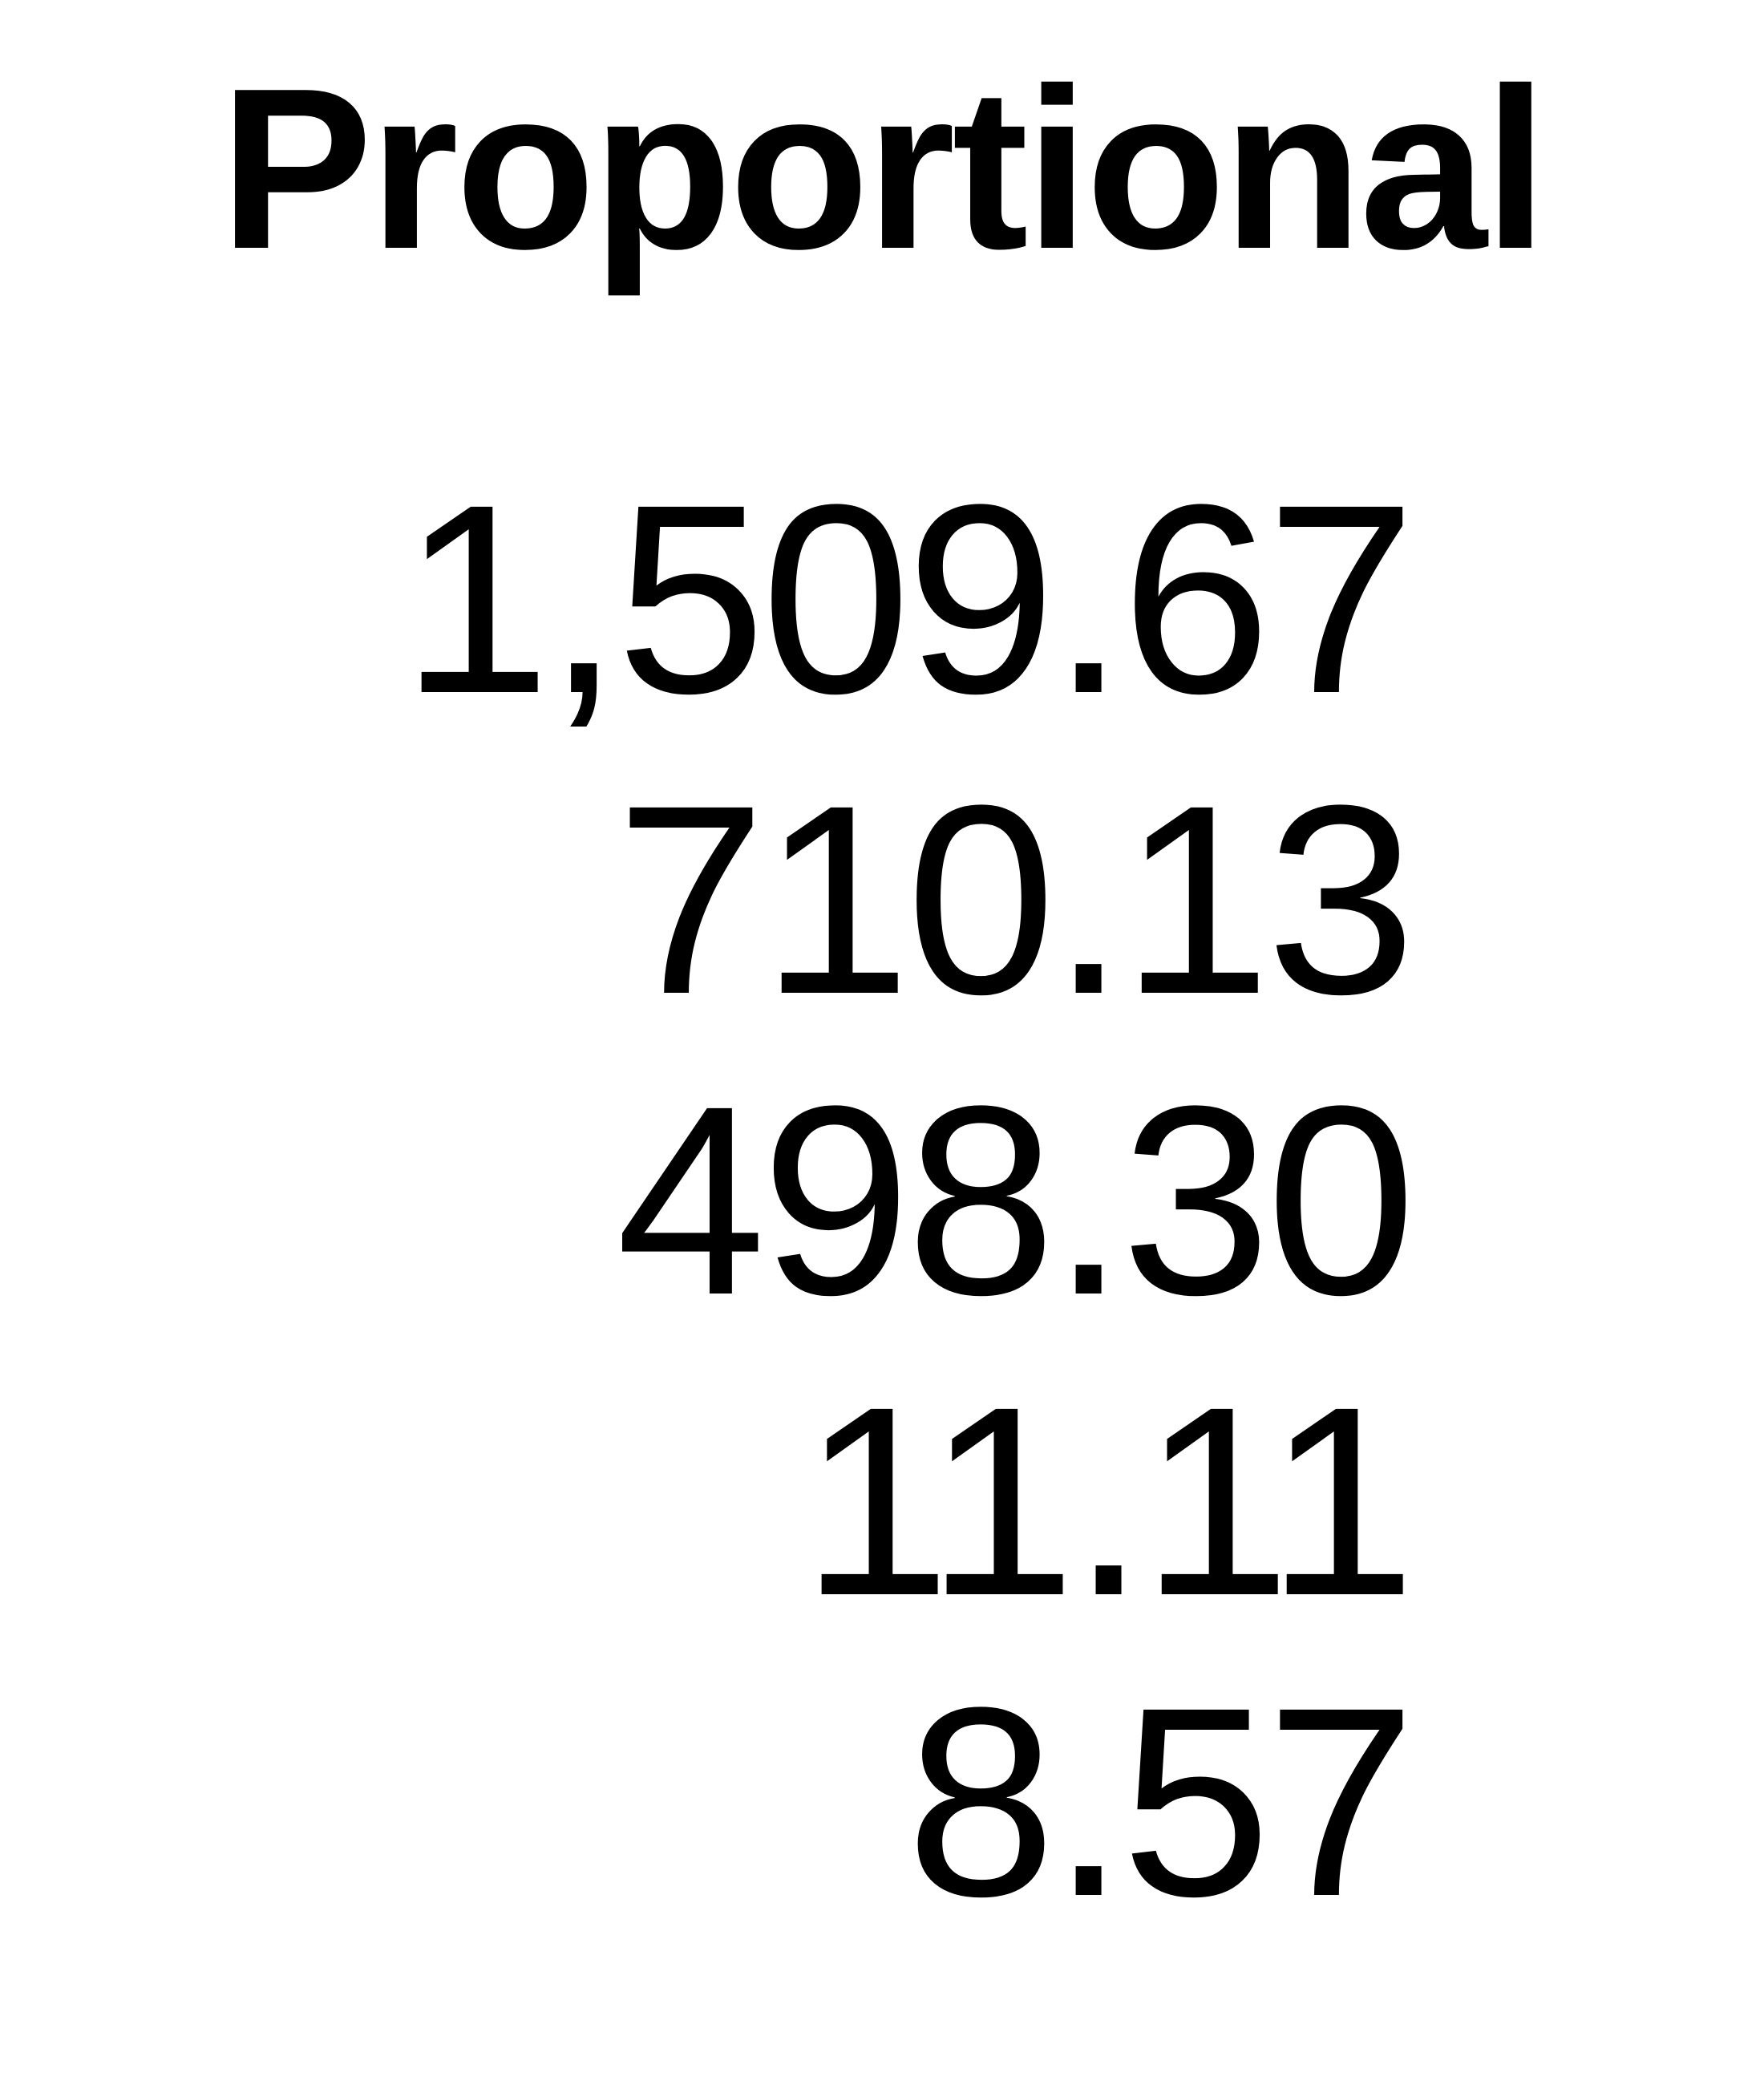 Image resolution: width=1764 pixels, height=2085 pixels. I want to click on number-value: 710.13, so click(1016, 900).